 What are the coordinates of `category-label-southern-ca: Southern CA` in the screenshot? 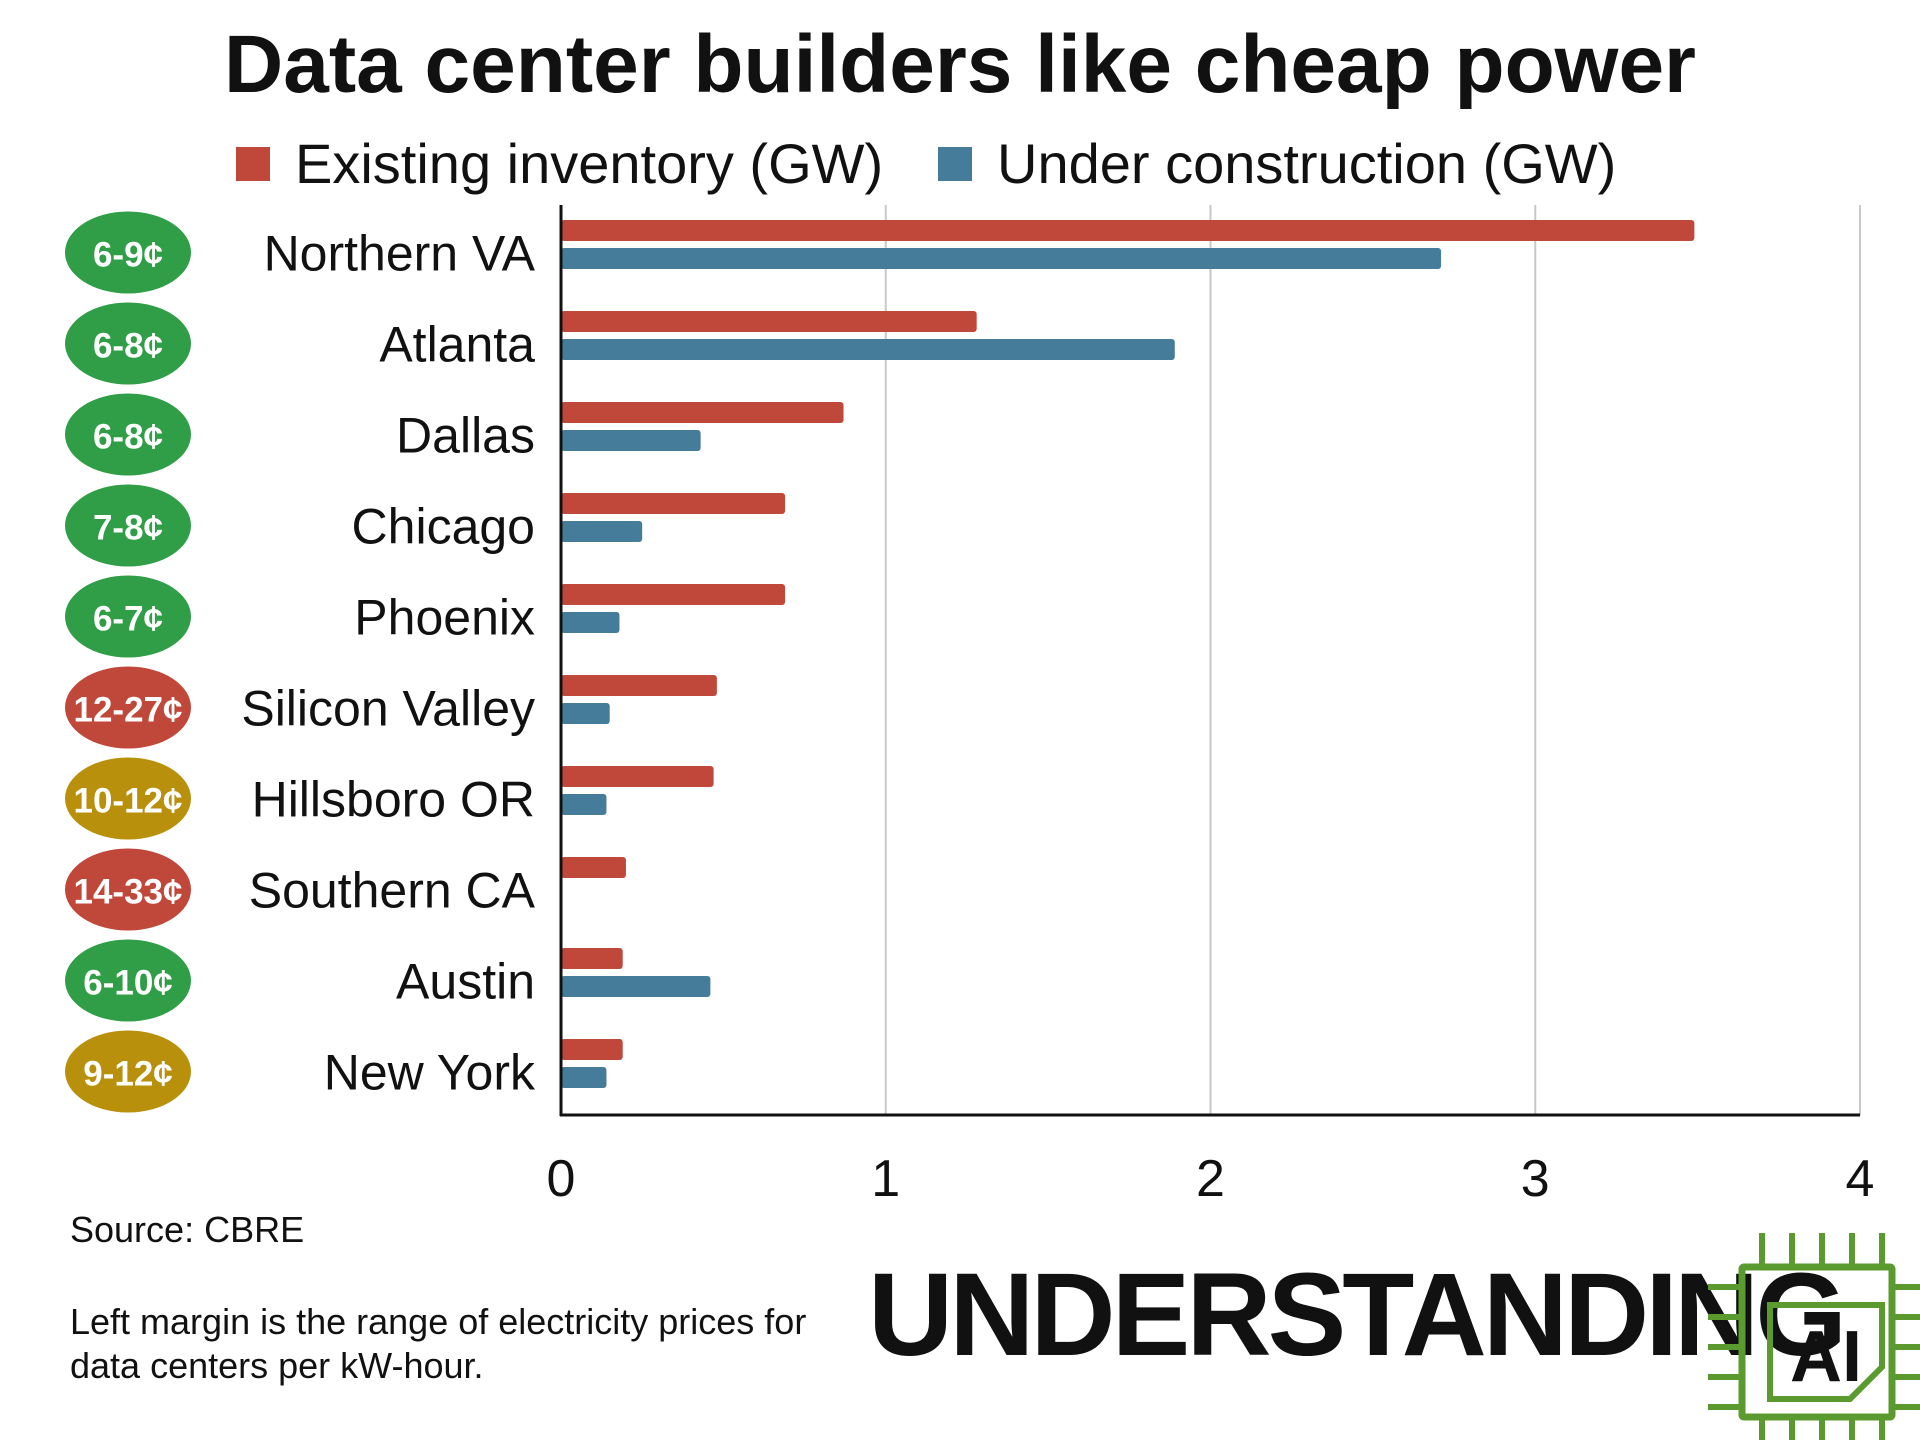 It's located at (392, 891).